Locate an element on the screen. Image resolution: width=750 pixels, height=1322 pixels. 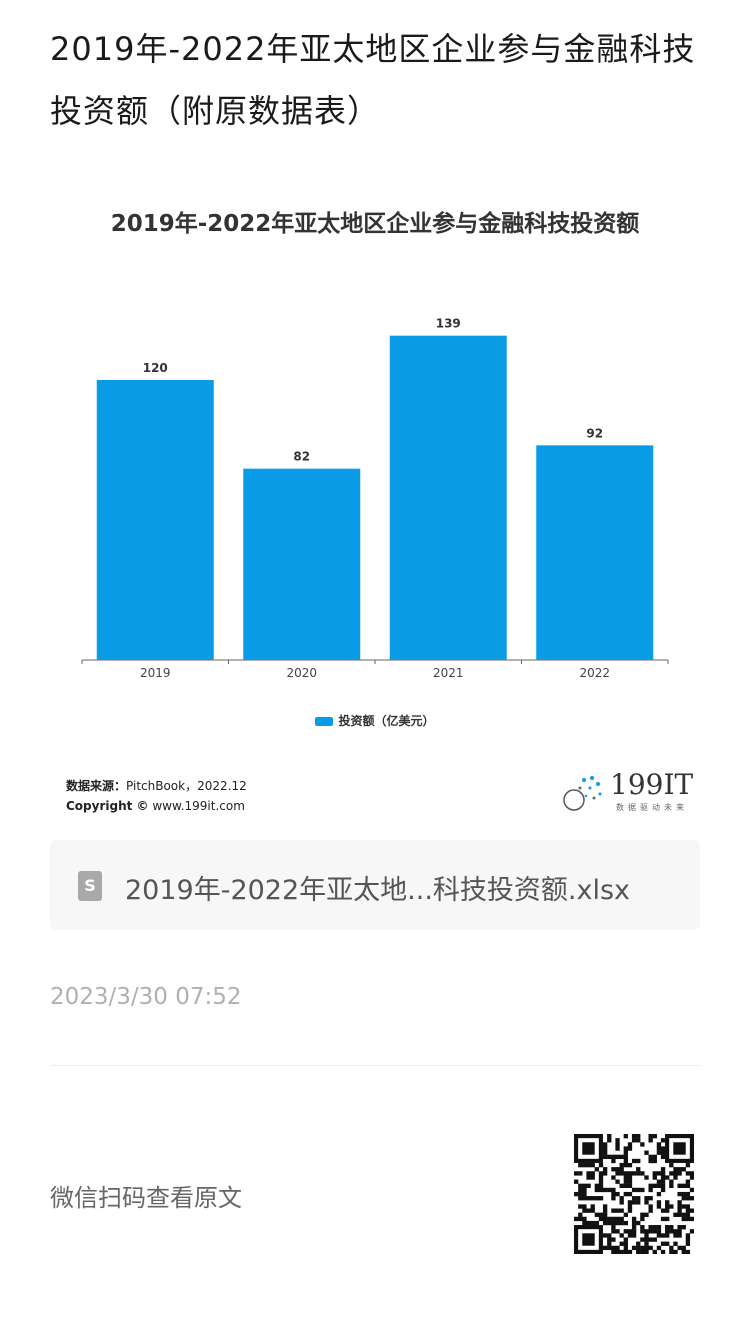
source-label: 数据来源： is located at coordinates (96, 786).